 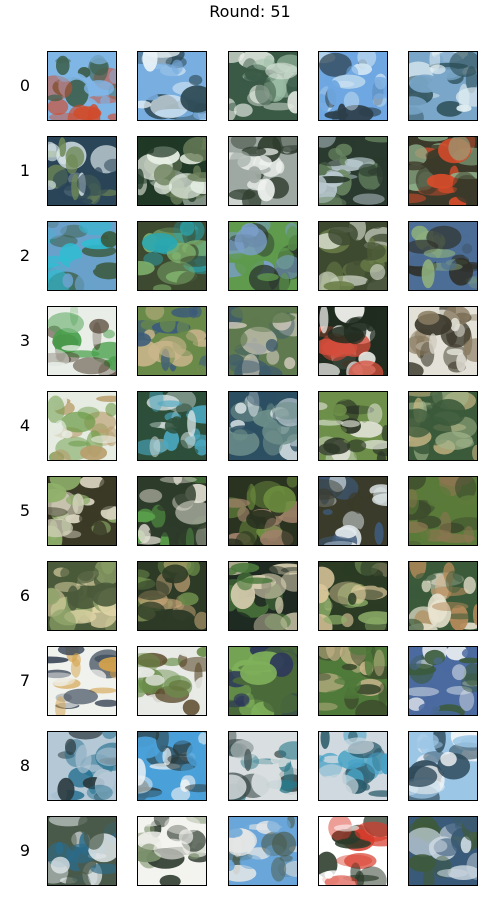 I want to click on row-label: 9, so click(x=25, y=850).